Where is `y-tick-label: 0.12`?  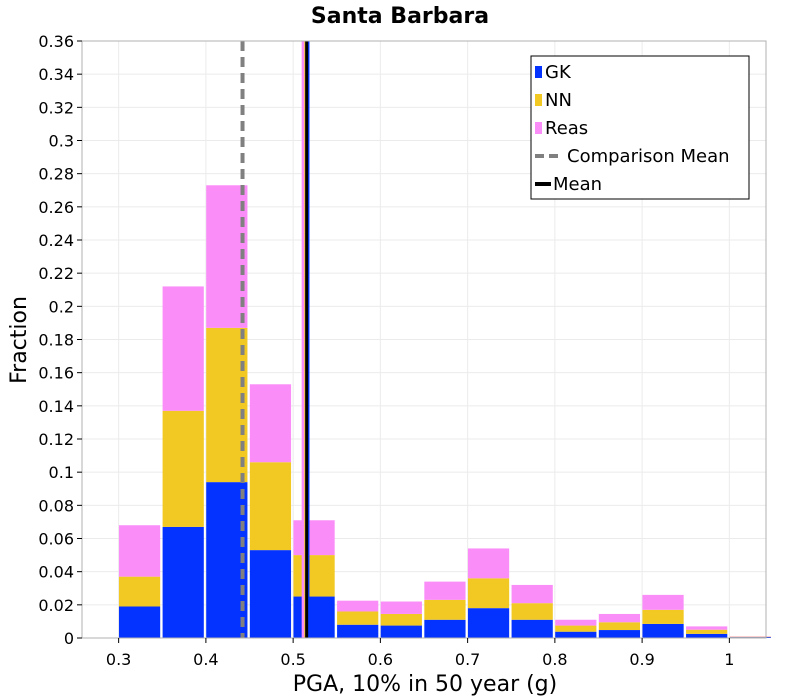
y-tick-label: 0.12 is located at coordinates (56, 439).